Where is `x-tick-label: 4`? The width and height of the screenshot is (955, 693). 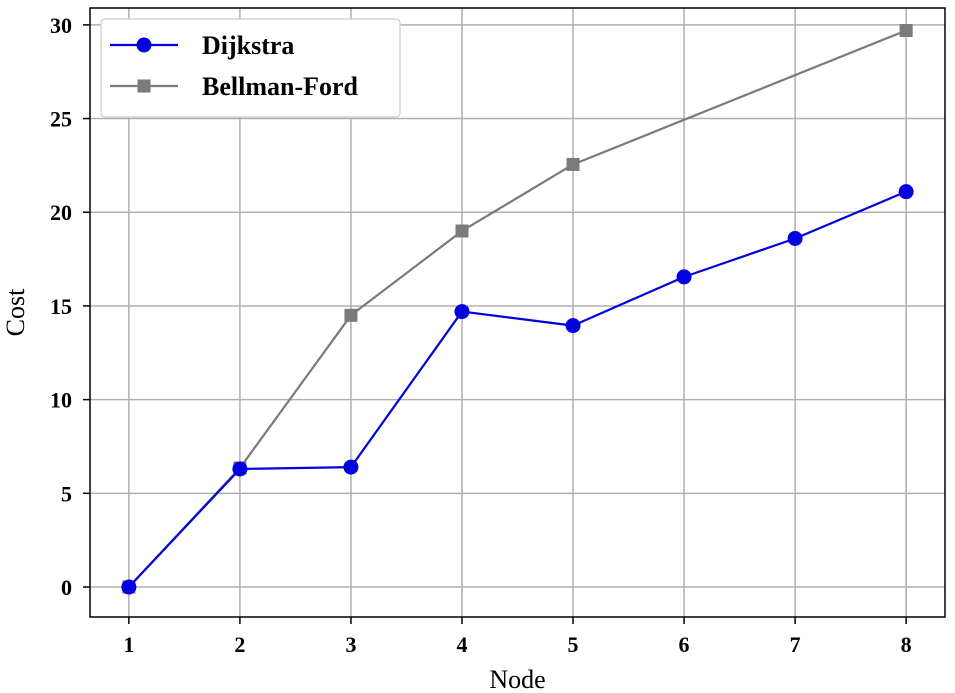
x-tick-label: 4 is located at coordinates (461, 644).